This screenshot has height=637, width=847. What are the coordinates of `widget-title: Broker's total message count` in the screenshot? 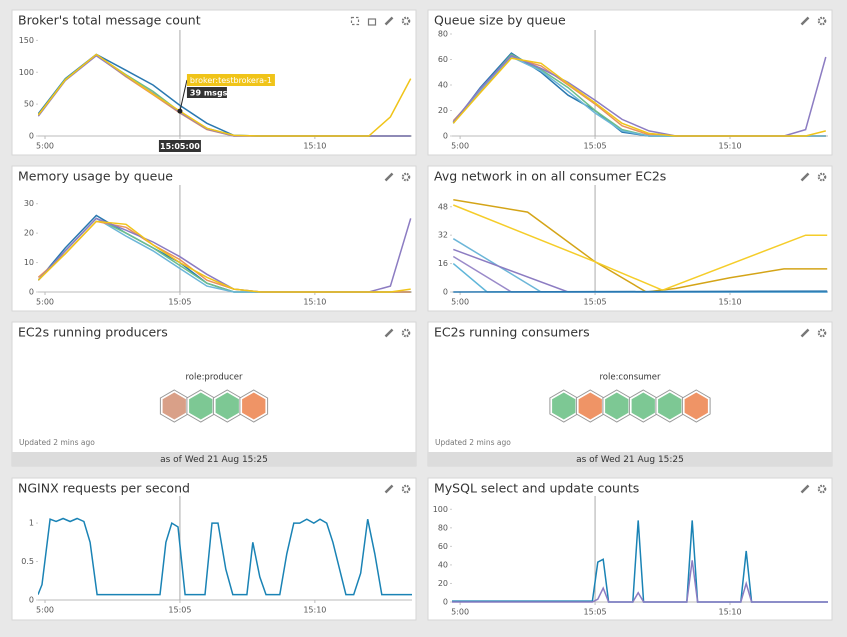 It's located at (109, 20).